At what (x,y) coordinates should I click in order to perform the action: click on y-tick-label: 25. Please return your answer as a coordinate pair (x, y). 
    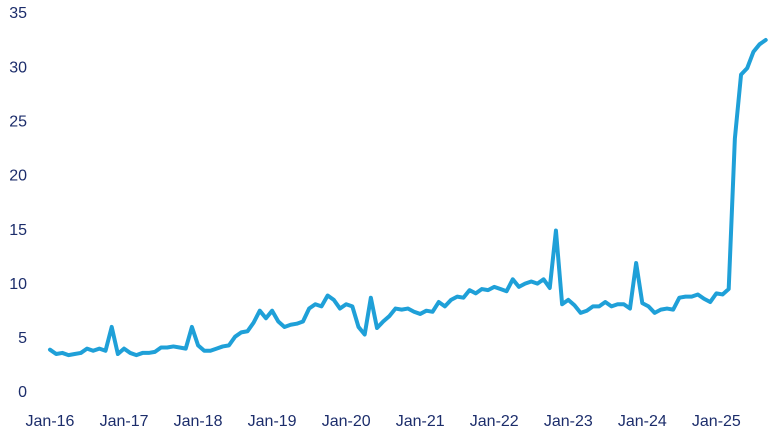
    Looking at the image, I should click on (18, 122).